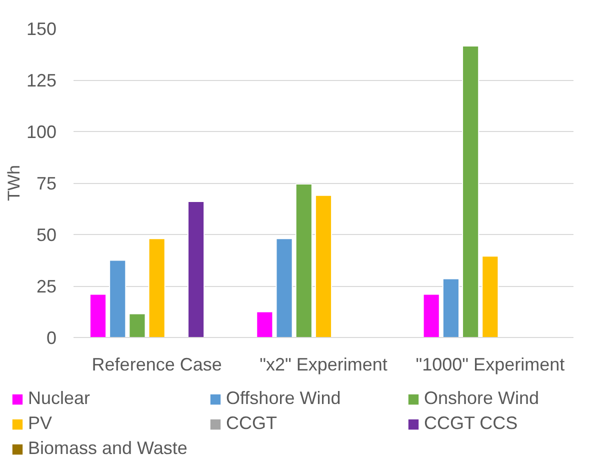  Describe the element at coordinates (41, 80) in the screenshot. I see `y-tick-label: 125` at that location.